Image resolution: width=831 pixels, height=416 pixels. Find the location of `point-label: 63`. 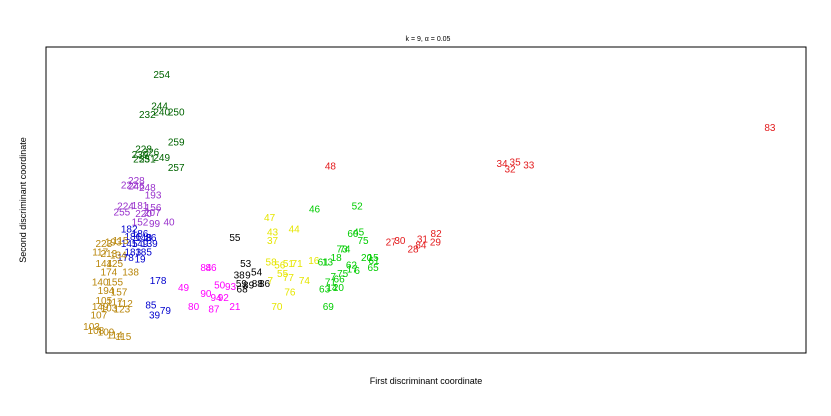

point-label: 63 is located at coordinates (325, 290).